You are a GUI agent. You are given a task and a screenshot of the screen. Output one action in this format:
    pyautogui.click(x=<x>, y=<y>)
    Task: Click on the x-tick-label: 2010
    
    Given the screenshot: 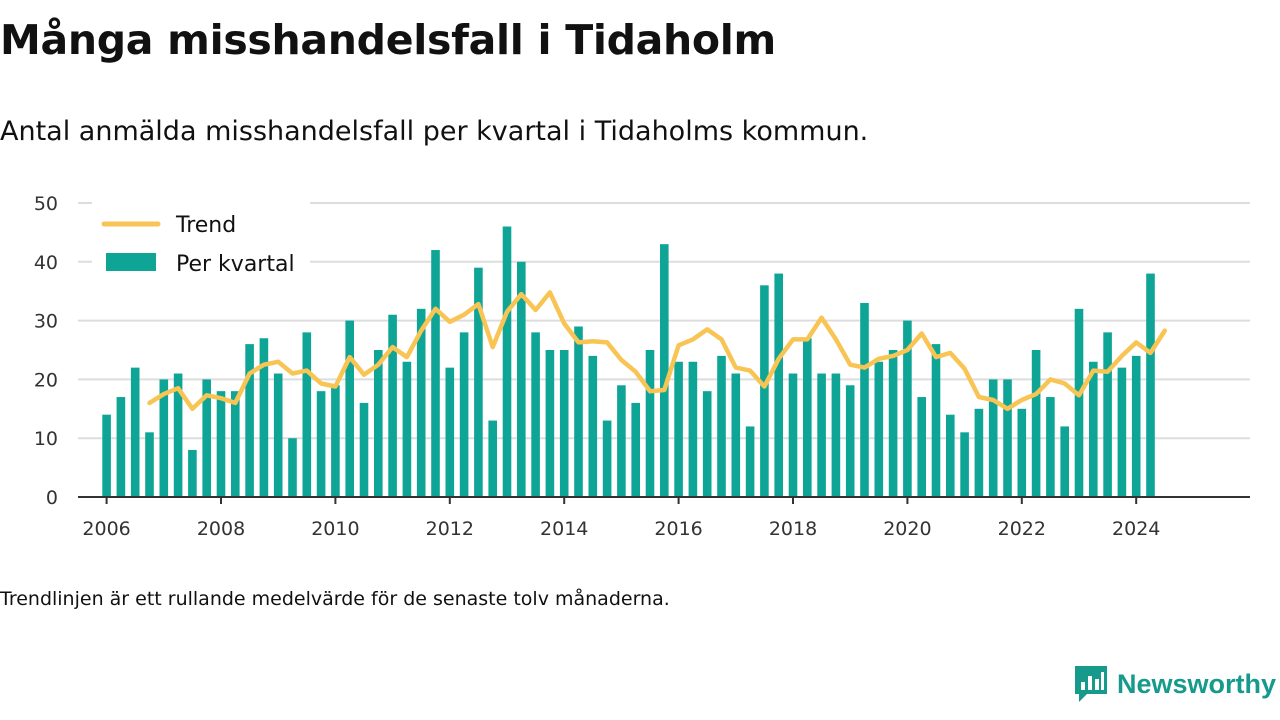 What is the action you would take?
    pyautogui.click(x=335, y=529)
    